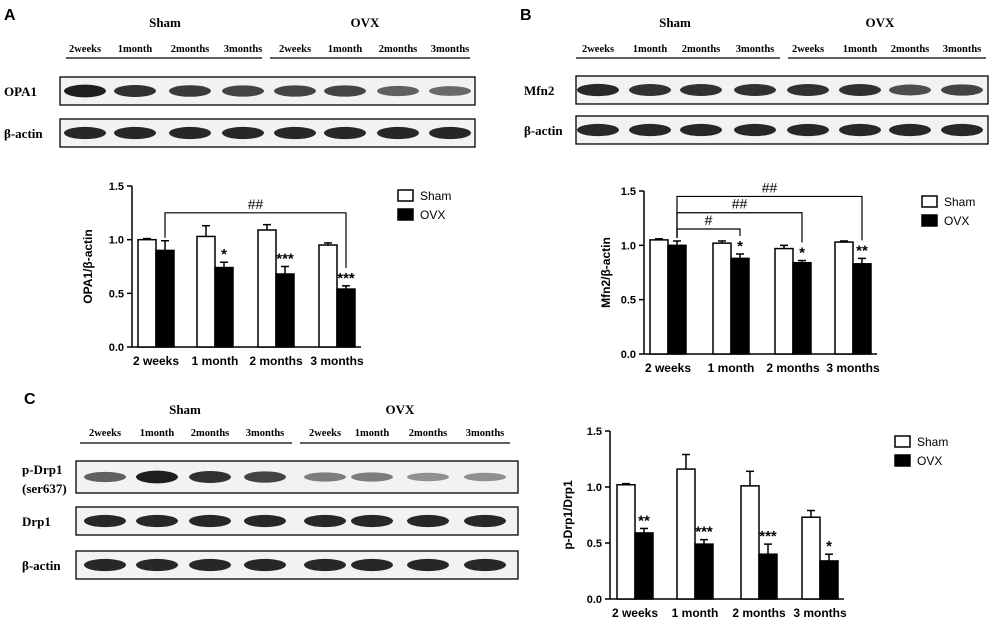 This screenshot has width=1000, height=631. Describe the element at coordinates (401, 409) in the screenshot. I see `group-label: OVX` at that location.